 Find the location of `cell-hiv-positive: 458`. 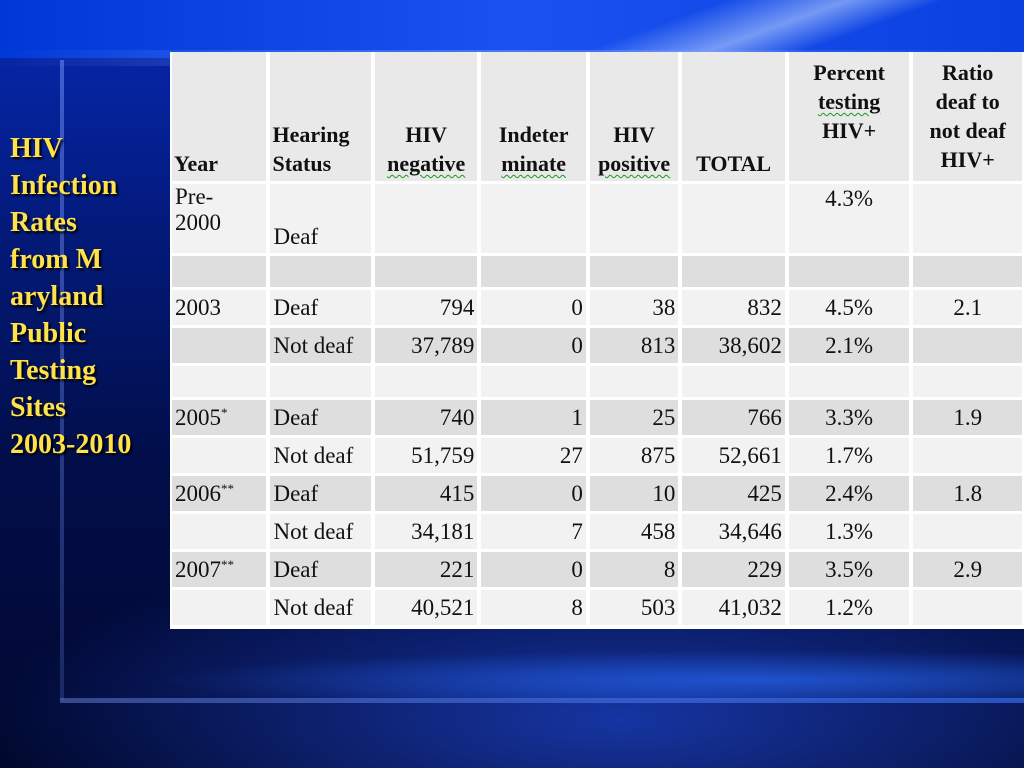

cell-hiv-positive: 458 is located at coordinates (634, 533).